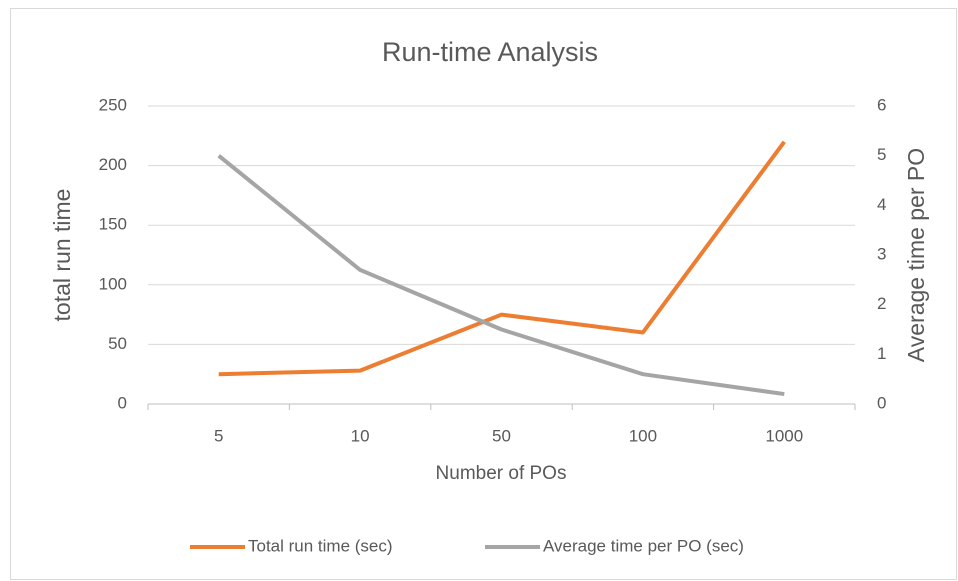 Image resolution: width=958 pixels, height=581 pixels. Describe the element at coordinates (490, 52) in the screenshot. I see `chart-title: Run-time Analysis` at that location.